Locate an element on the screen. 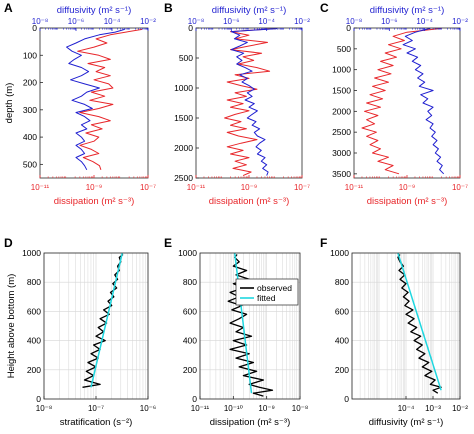 This screenshot has width=474, height=434. plot-frame is located at coordinates (250, 326).